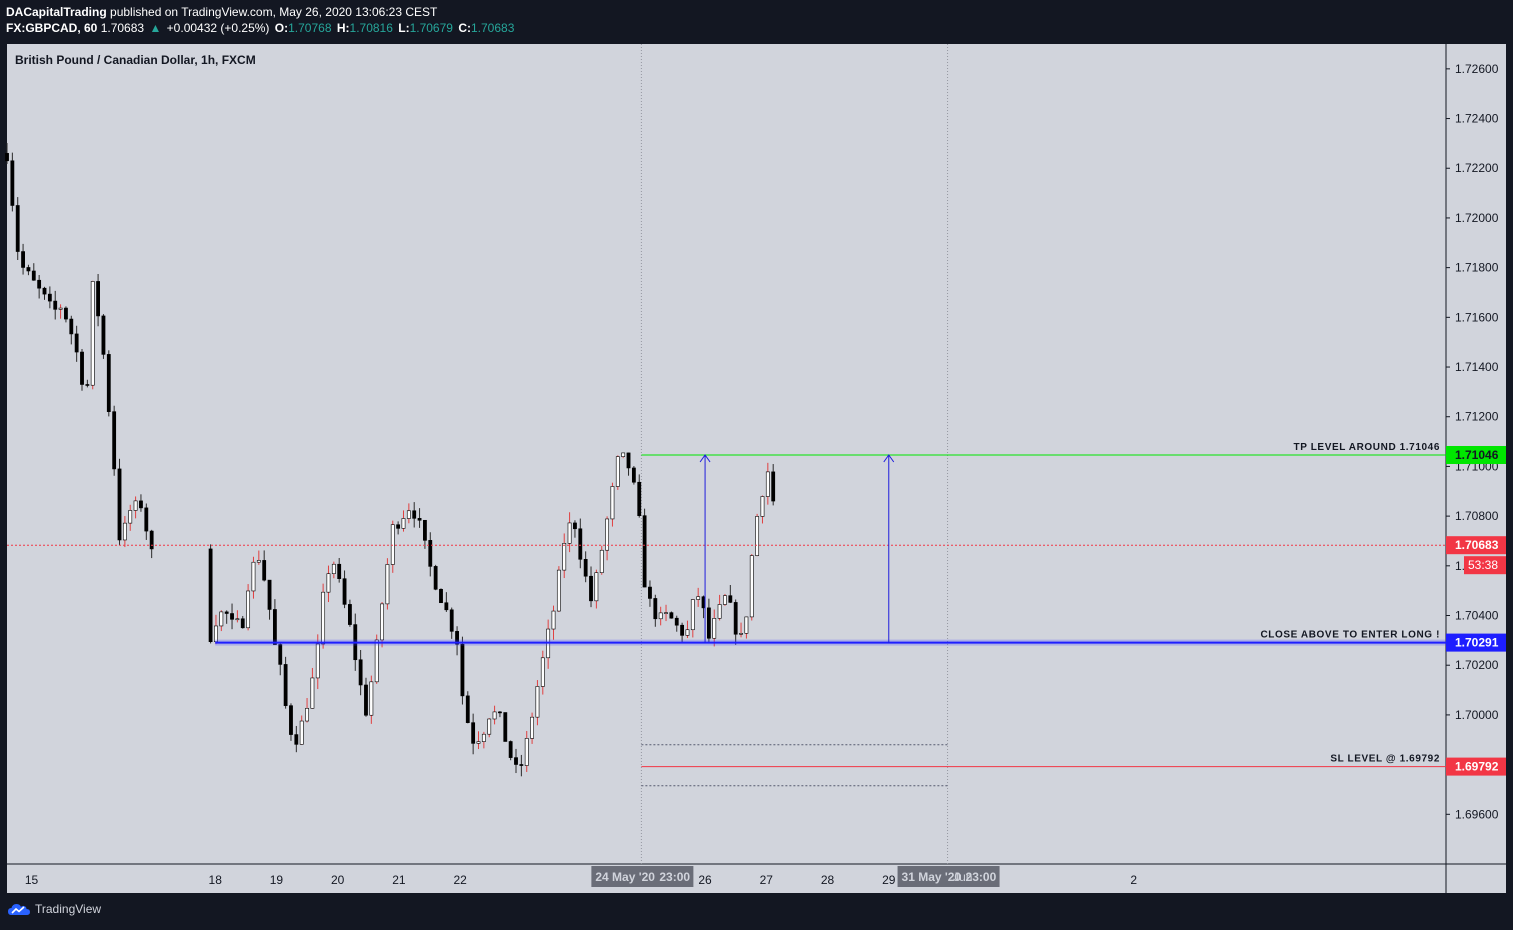 The width and height of the screenshot is (1513, 930). I want to click on y-tick-label: 1.71400, so click(1477, 367).